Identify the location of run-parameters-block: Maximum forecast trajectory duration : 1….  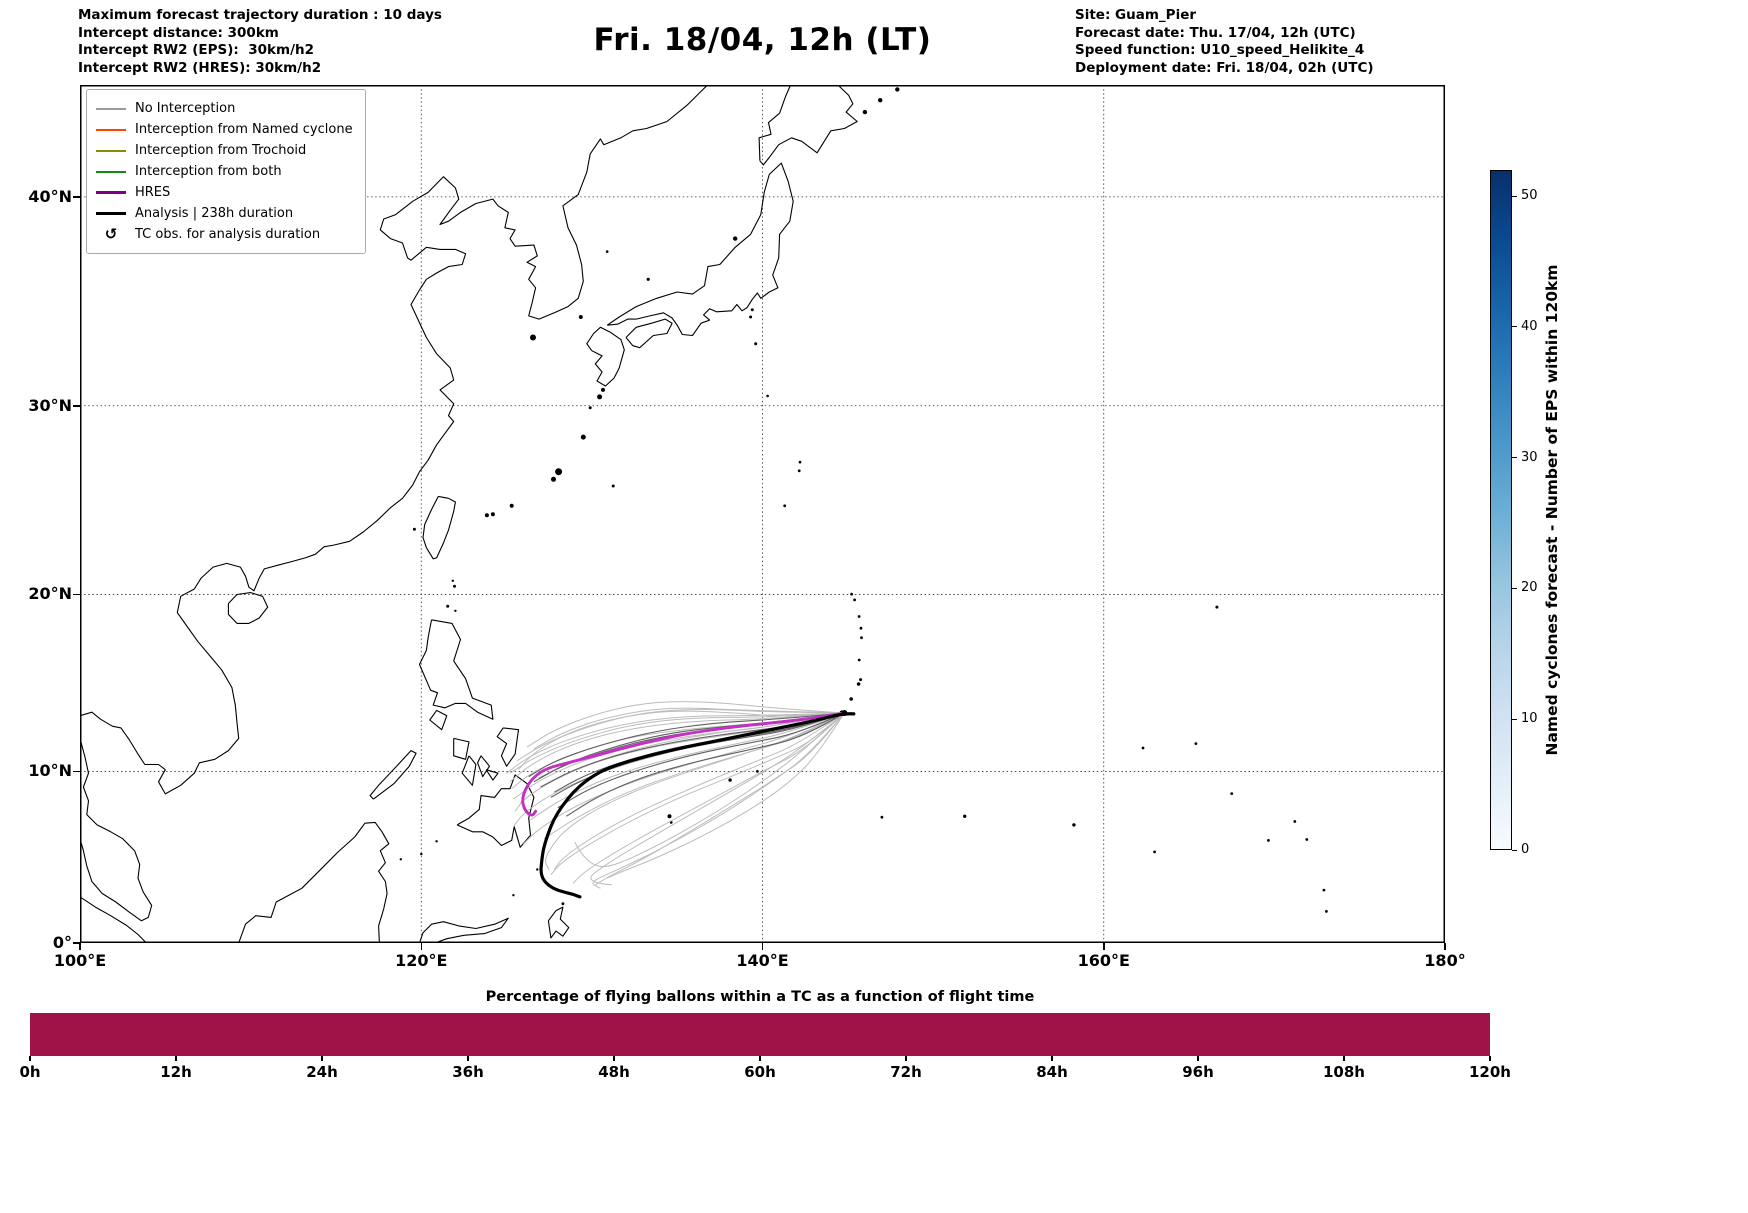
(260, 42).